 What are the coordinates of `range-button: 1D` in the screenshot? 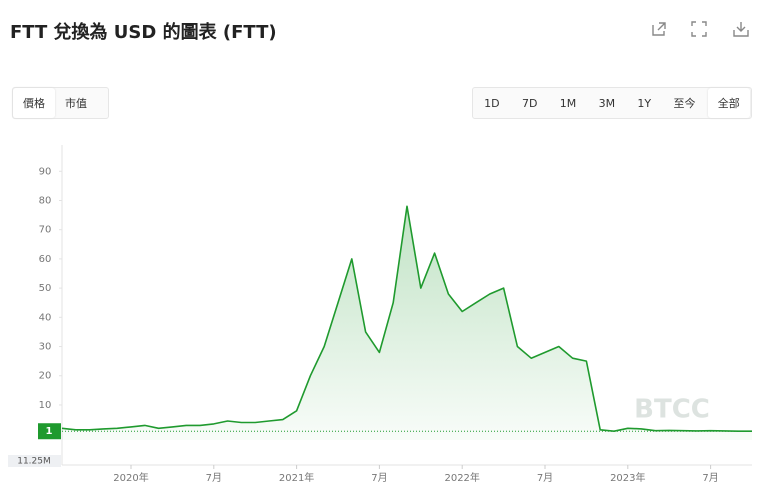 It's located at (492, 103).